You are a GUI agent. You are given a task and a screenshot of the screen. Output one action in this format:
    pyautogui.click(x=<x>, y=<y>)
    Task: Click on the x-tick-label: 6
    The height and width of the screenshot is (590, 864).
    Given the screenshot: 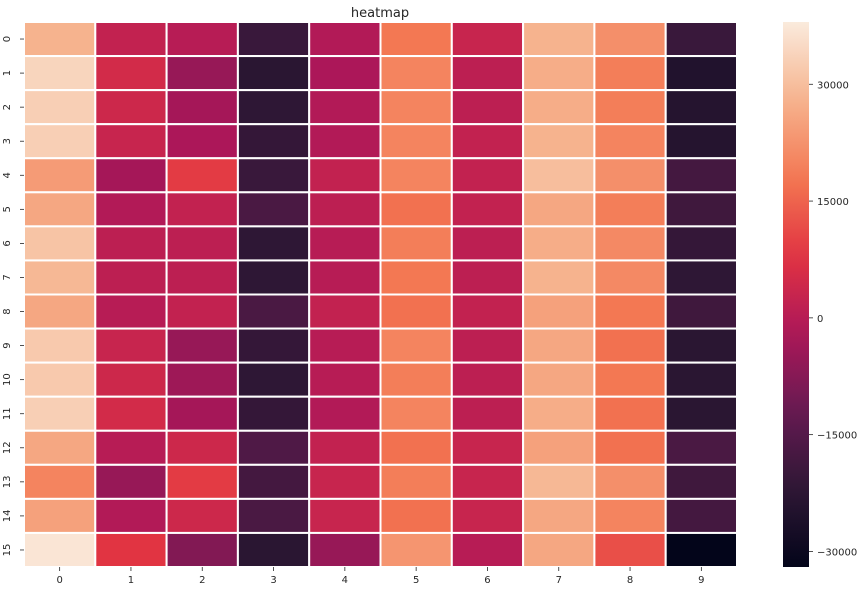 What is the action you would take?
    pyautogui.click(x=487, y=580)
    